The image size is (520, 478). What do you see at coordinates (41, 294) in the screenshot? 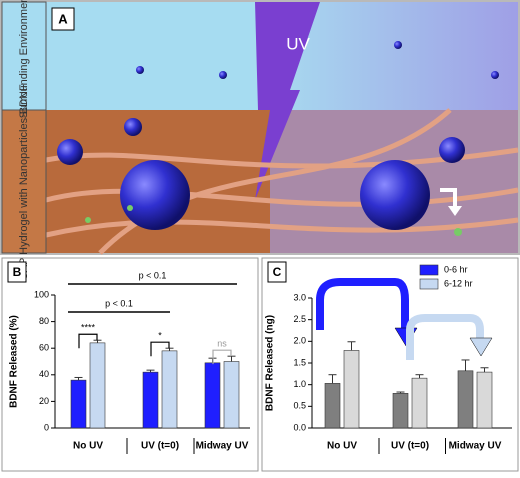
I see `y-tick-label: 100` at bounding box center [41, 294].